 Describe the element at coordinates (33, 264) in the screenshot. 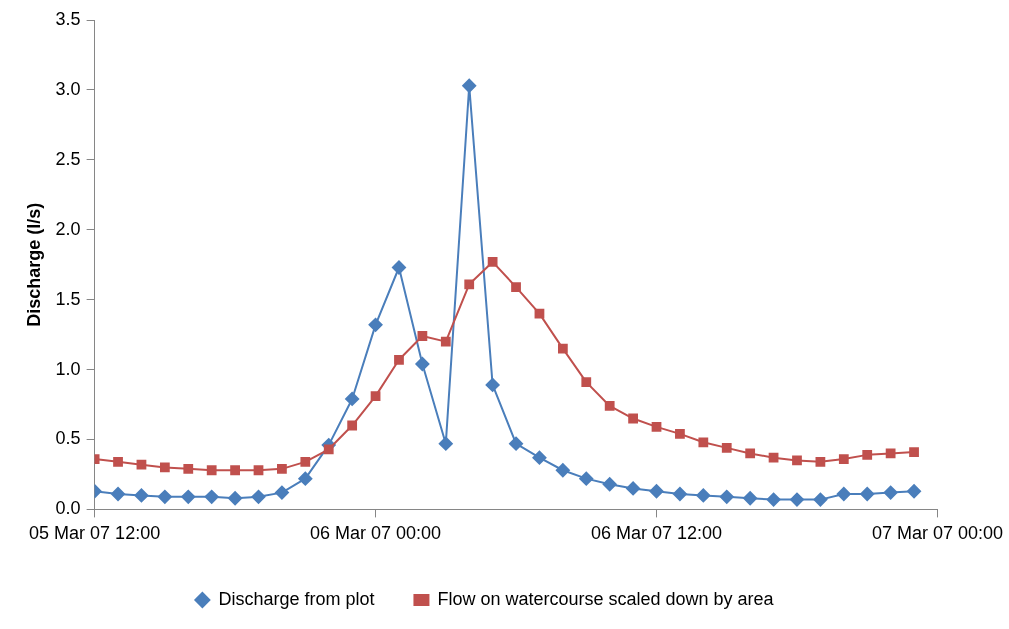

I see `y-axis-title: Discharge (l/s)` at that location.